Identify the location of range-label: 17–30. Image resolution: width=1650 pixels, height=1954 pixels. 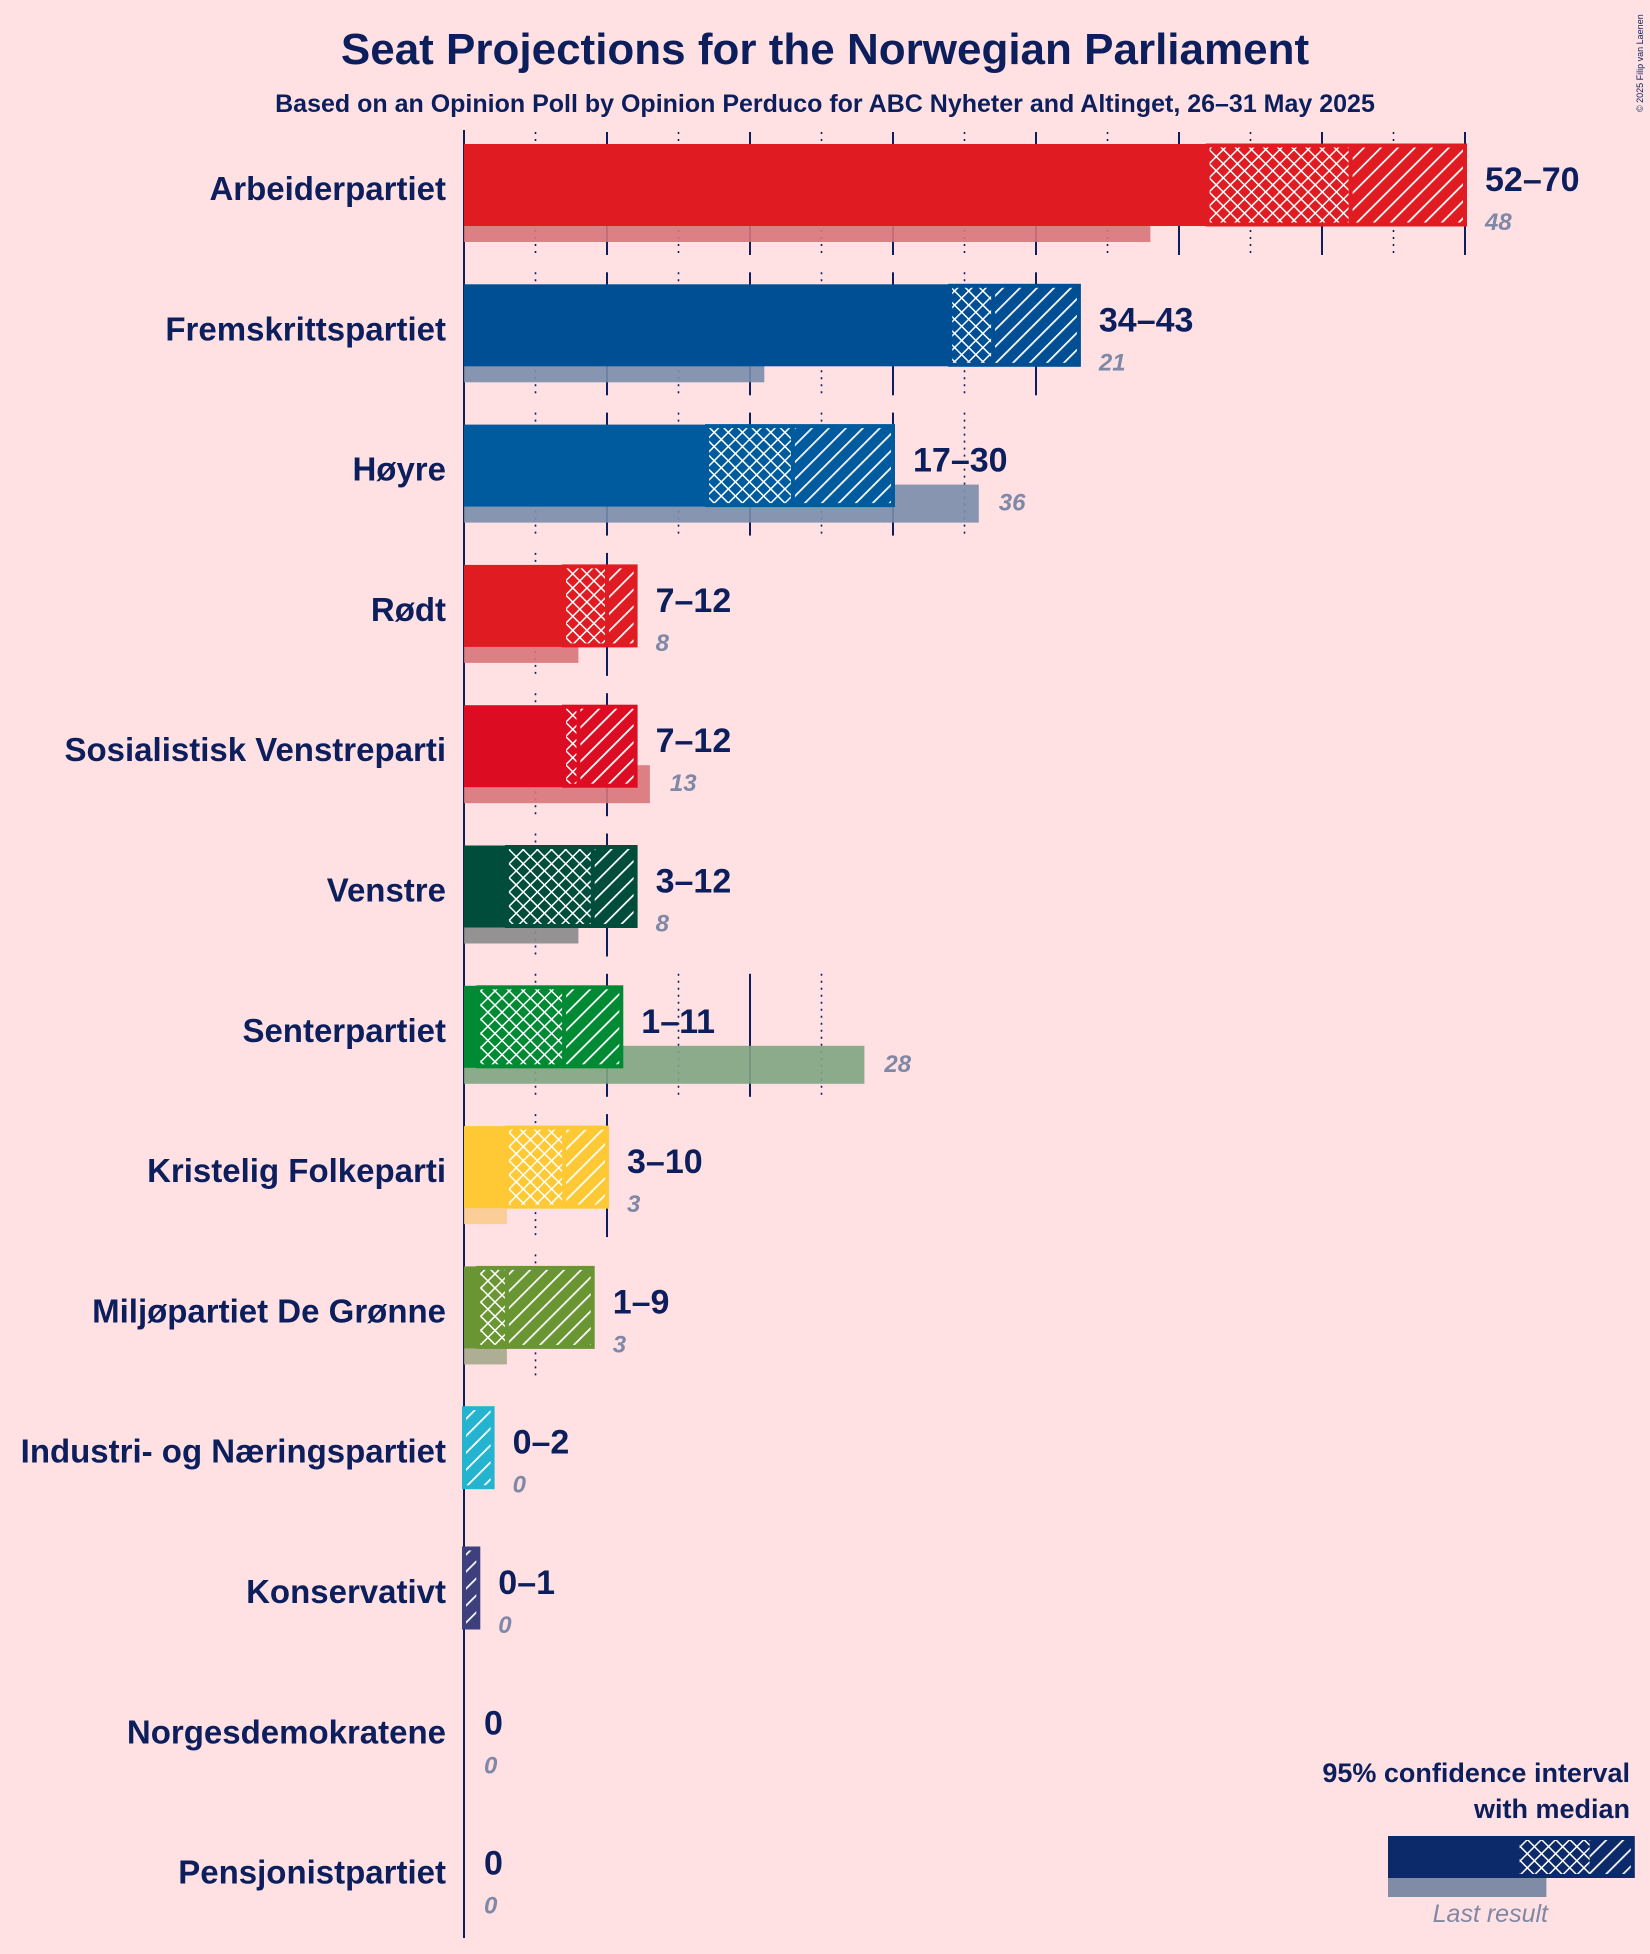
(960, 461).